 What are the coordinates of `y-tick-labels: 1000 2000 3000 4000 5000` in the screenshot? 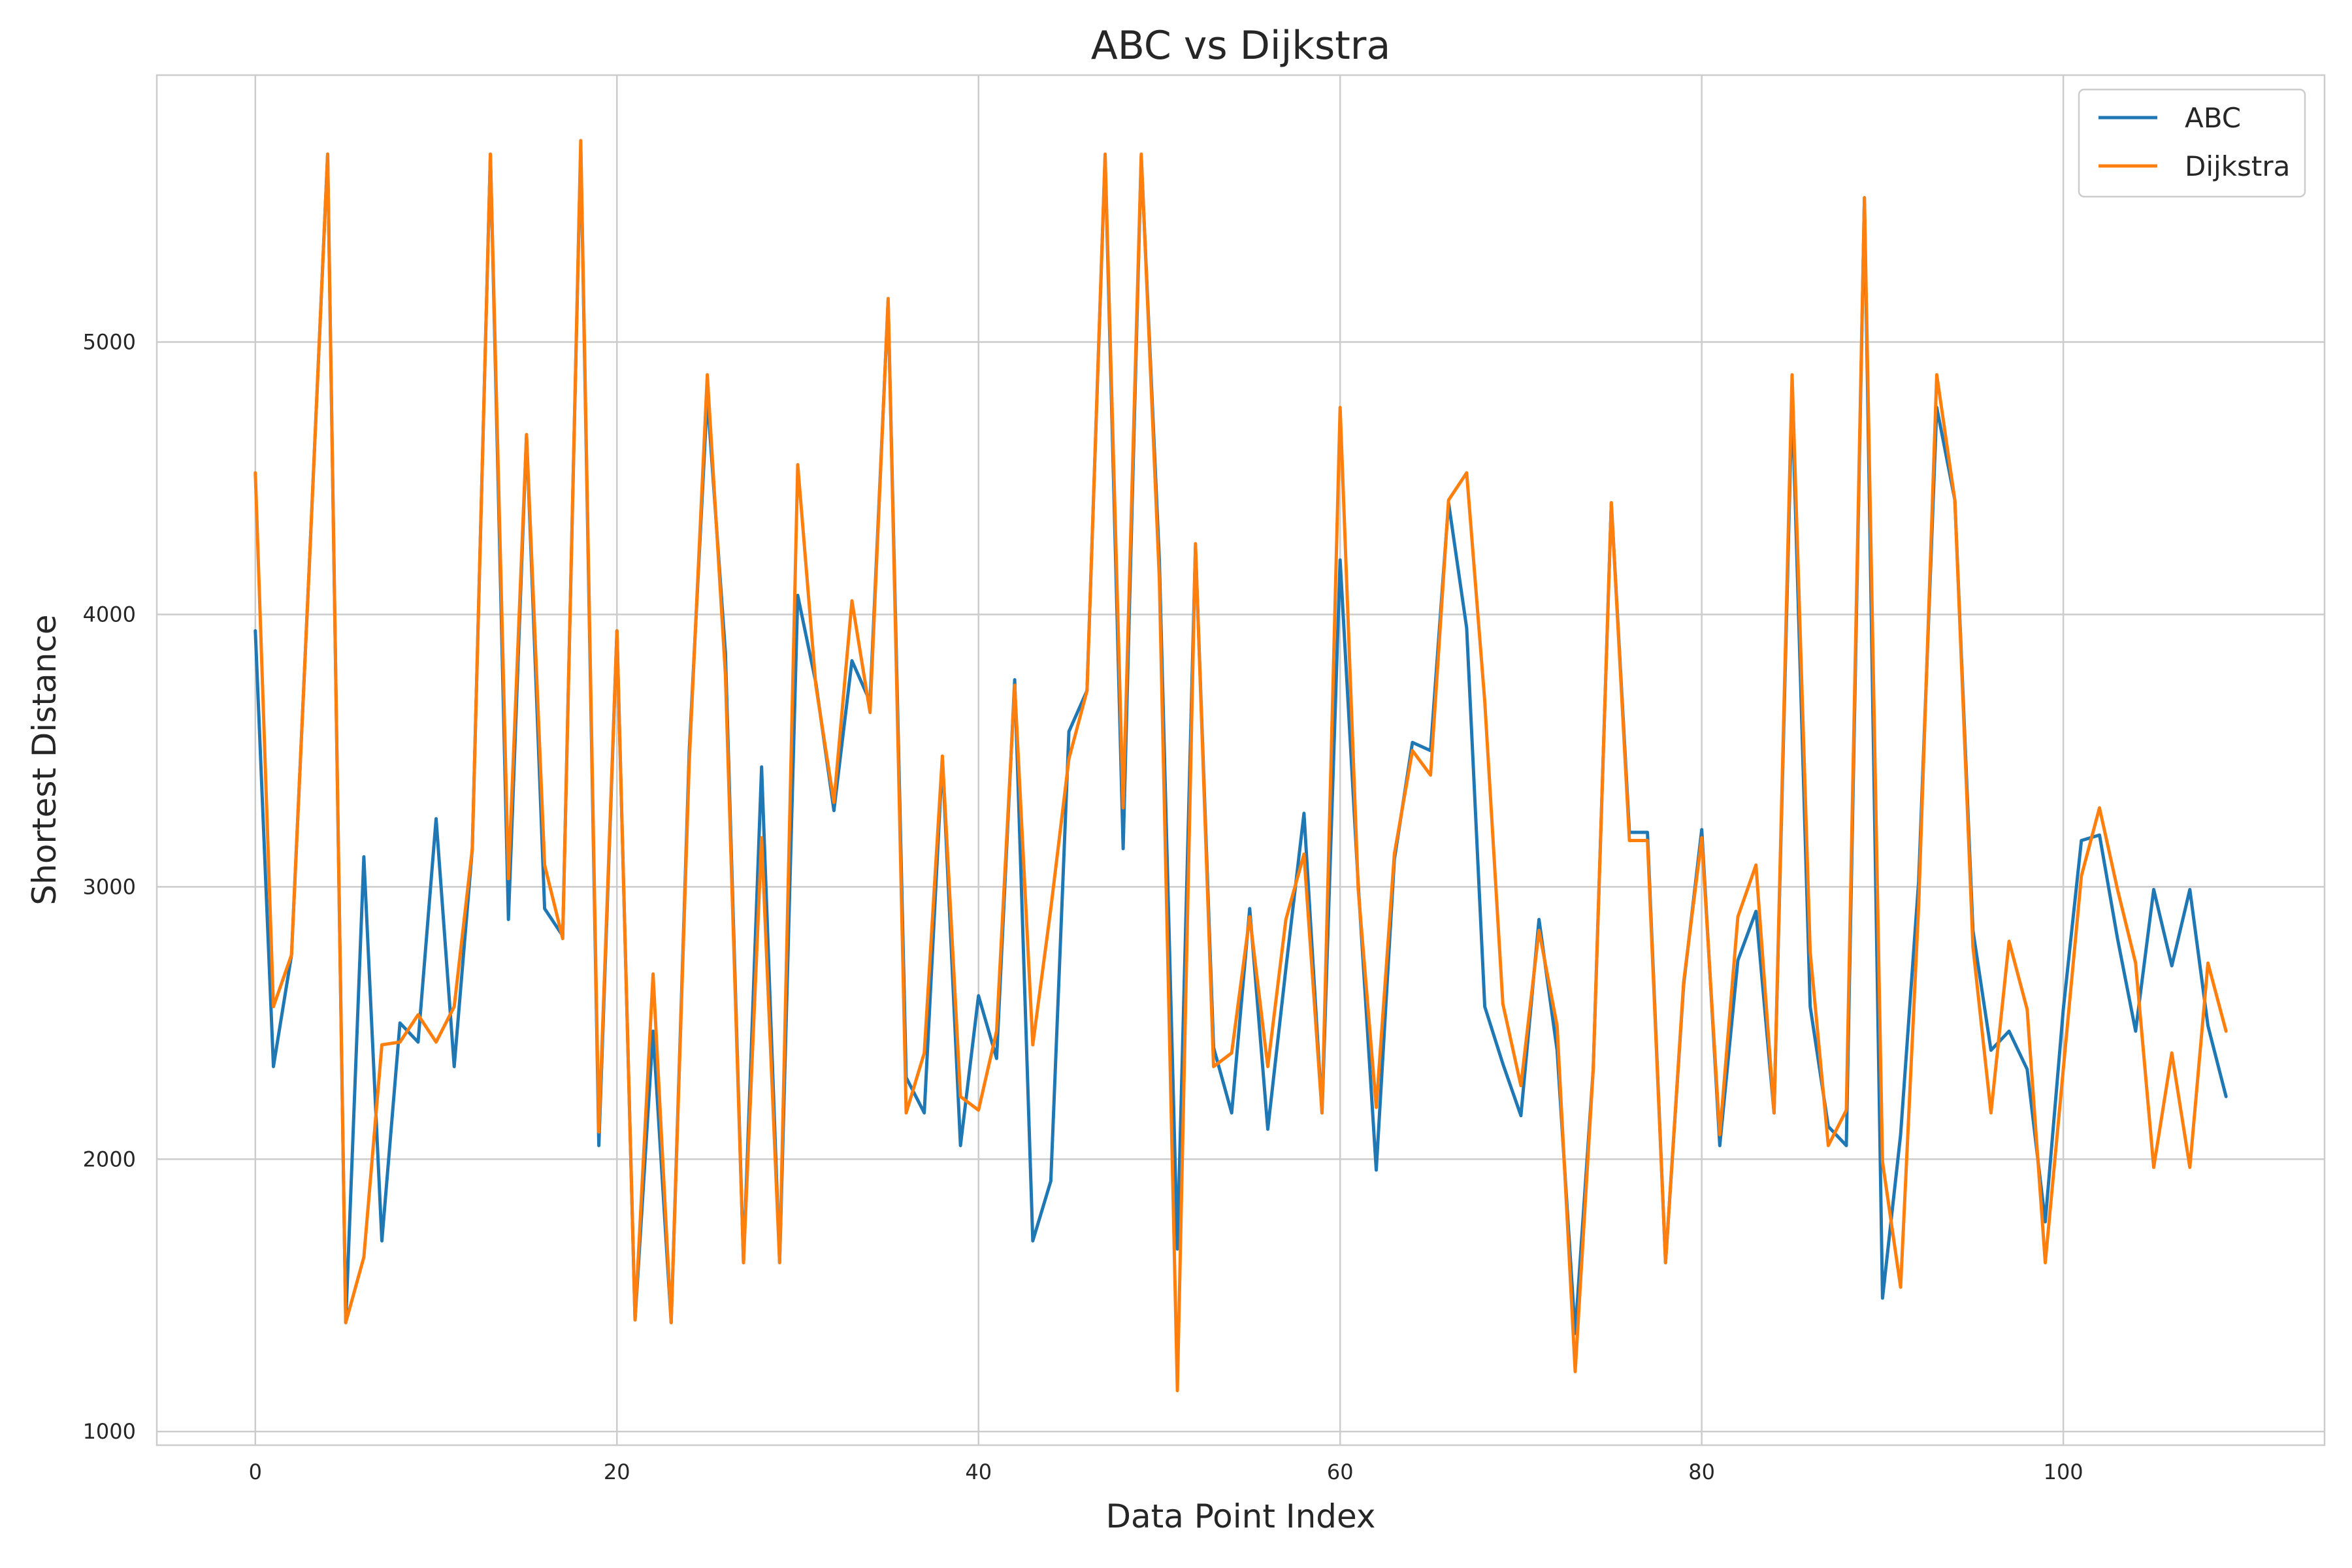 It's located at (109, 887).